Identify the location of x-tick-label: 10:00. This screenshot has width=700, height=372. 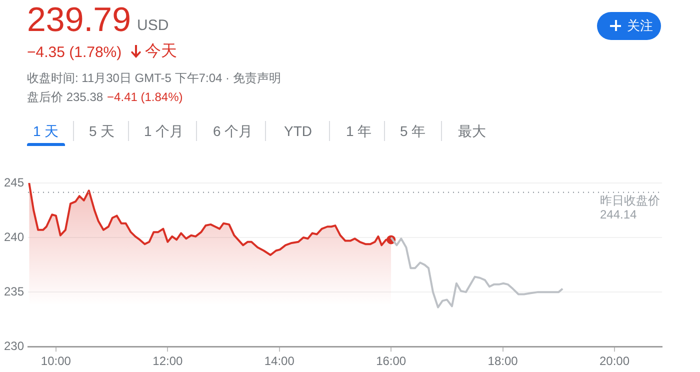
(56, 361).